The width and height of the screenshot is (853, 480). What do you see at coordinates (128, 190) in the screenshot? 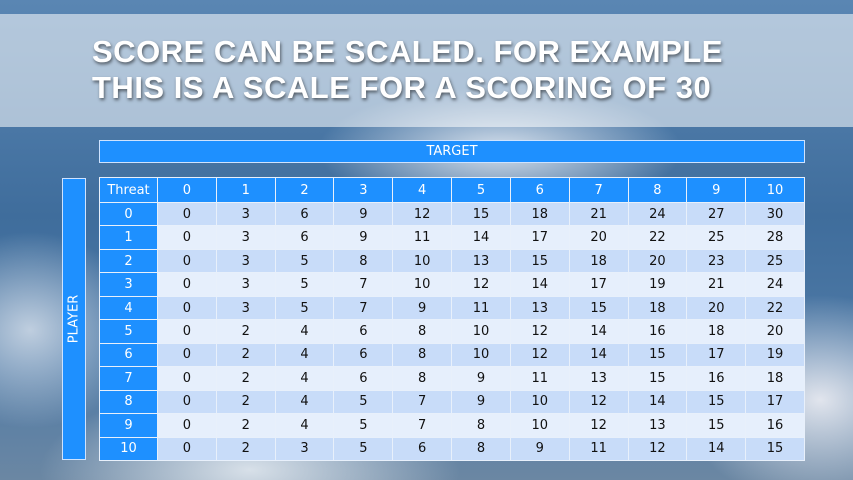
I see `corner-cell: Threat` at bounding box center [128, 190].